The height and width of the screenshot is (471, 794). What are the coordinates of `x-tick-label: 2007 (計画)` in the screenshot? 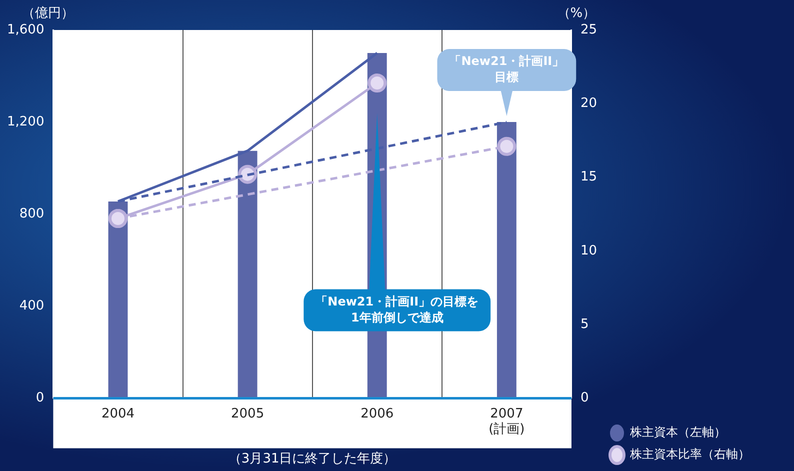 It's located at (506, 421).